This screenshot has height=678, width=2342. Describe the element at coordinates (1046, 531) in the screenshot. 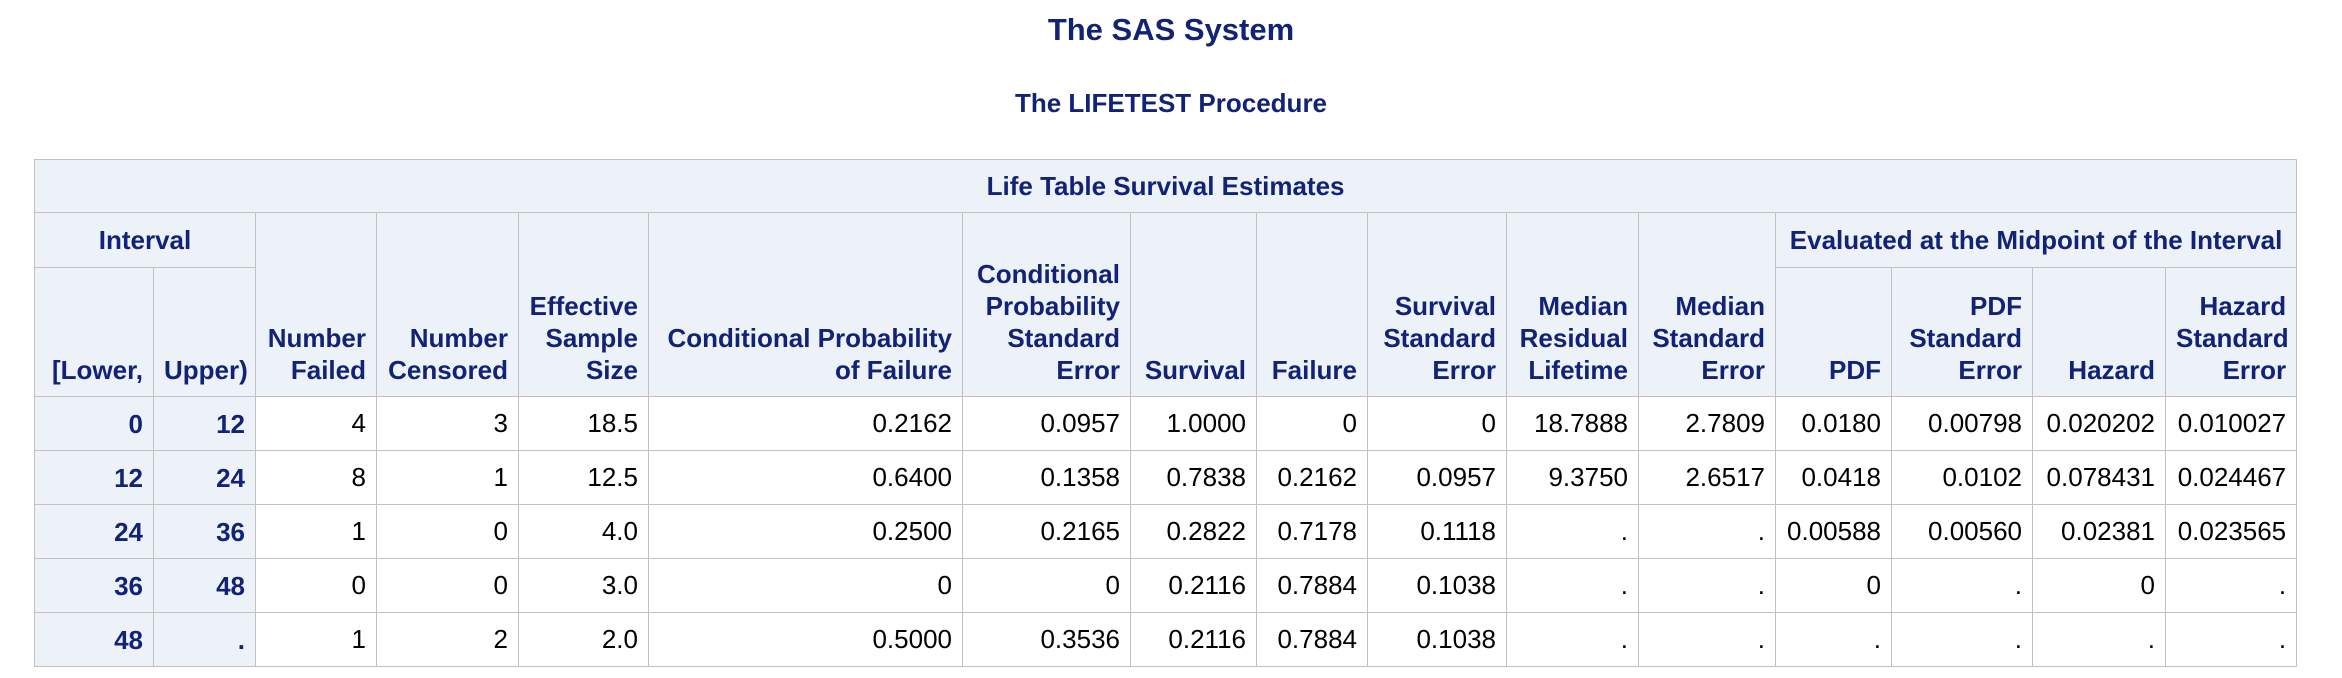

I see `table-cell: 0.2165` at that location.